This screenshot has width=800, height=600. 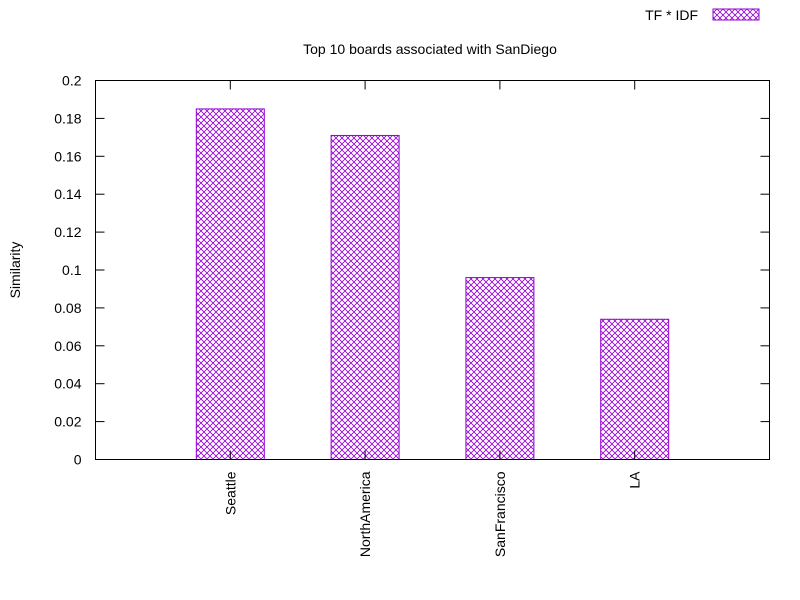 I want to click on y-tick-label: 0.04, so click(x=67, y=384).